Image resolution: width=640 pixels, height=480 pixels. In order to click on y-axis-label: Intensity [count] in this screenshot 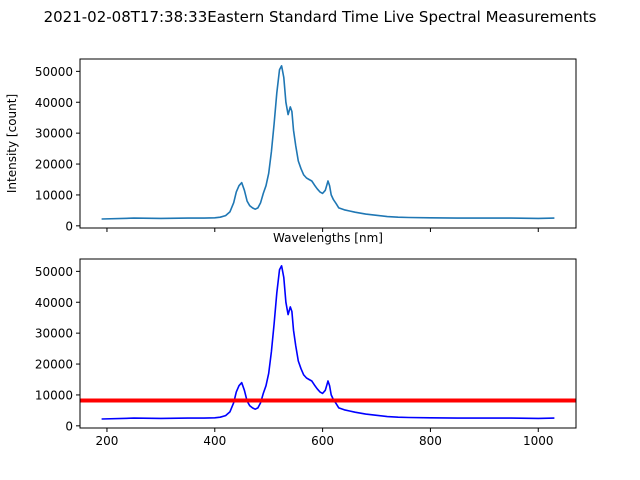, I will do `click(12, 143)`.